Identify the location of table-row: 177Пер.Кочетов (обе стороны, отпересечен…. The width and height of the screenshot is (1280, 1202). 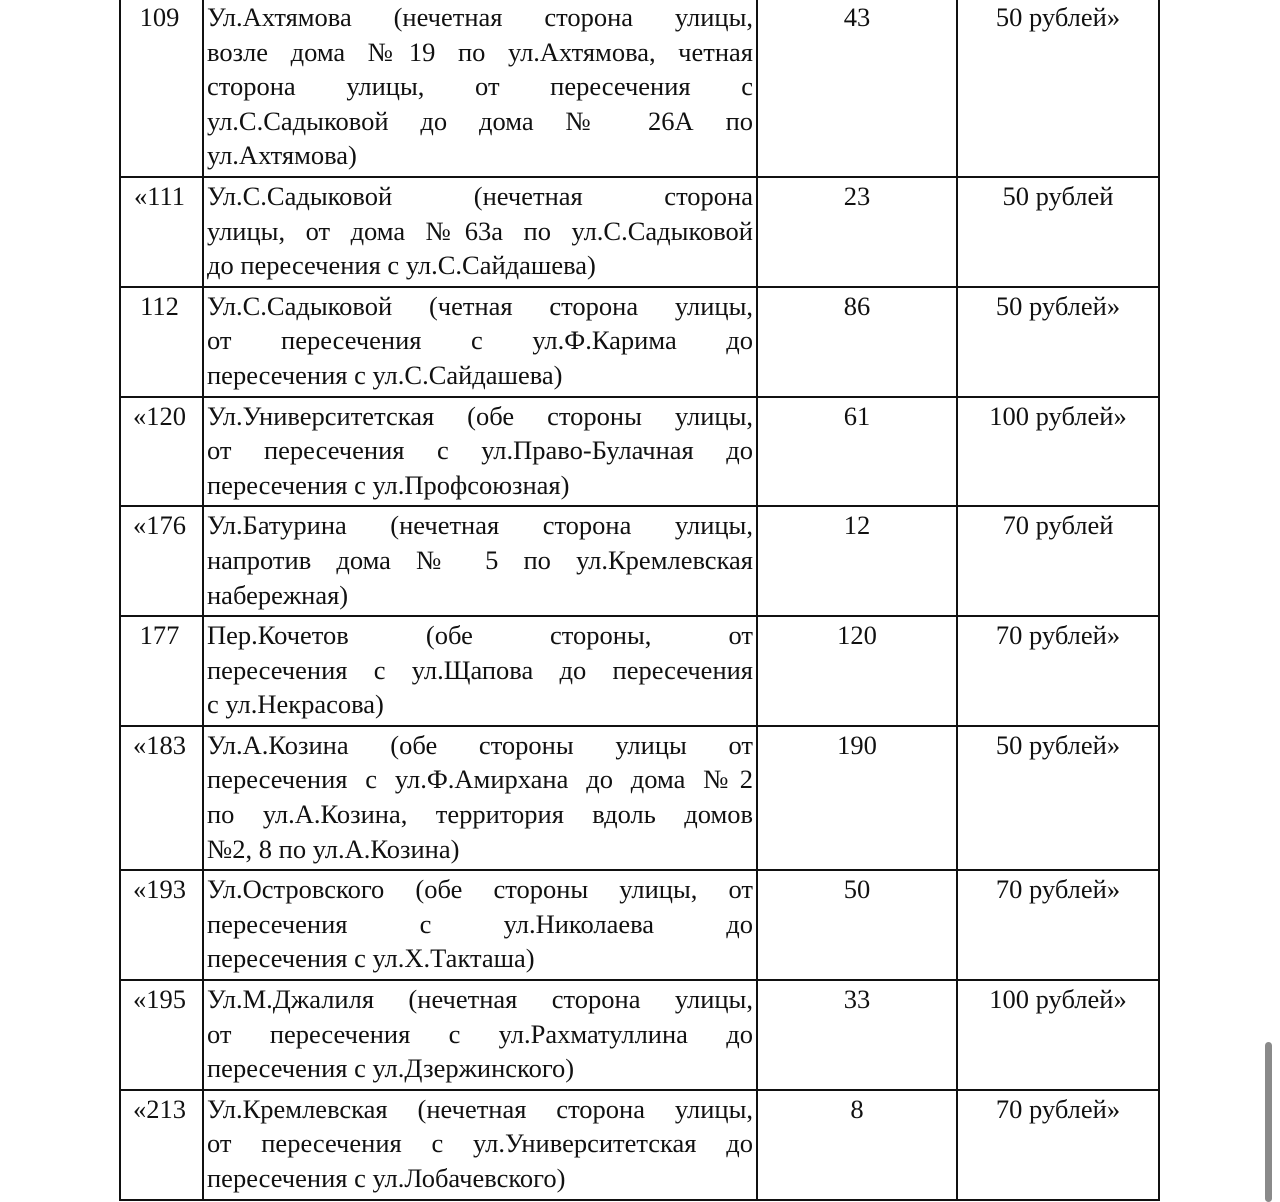
(639, 671).